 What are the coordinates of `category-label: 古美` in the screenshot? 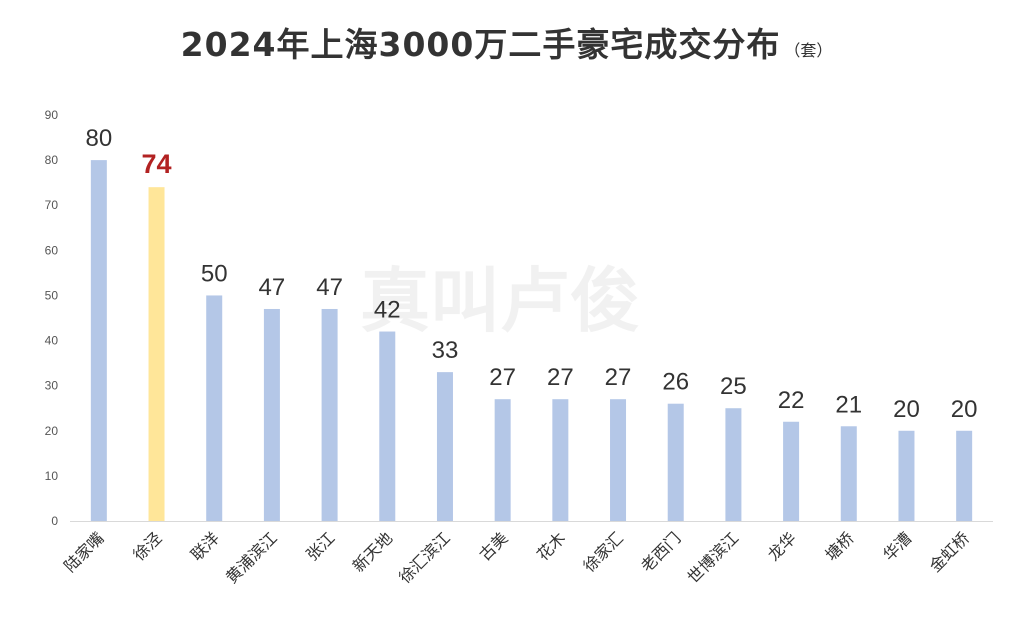 It's located at (493, 546).